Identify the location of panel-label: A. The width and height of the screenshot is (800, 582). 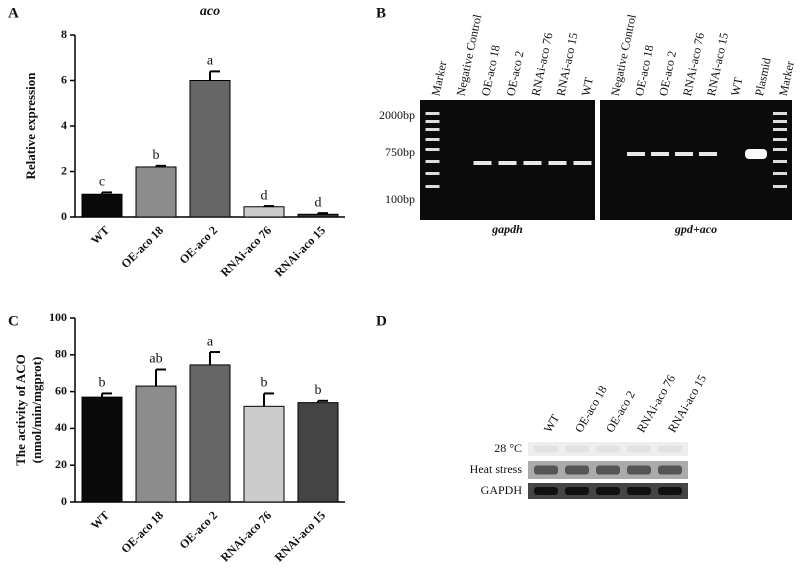
(13, 13).